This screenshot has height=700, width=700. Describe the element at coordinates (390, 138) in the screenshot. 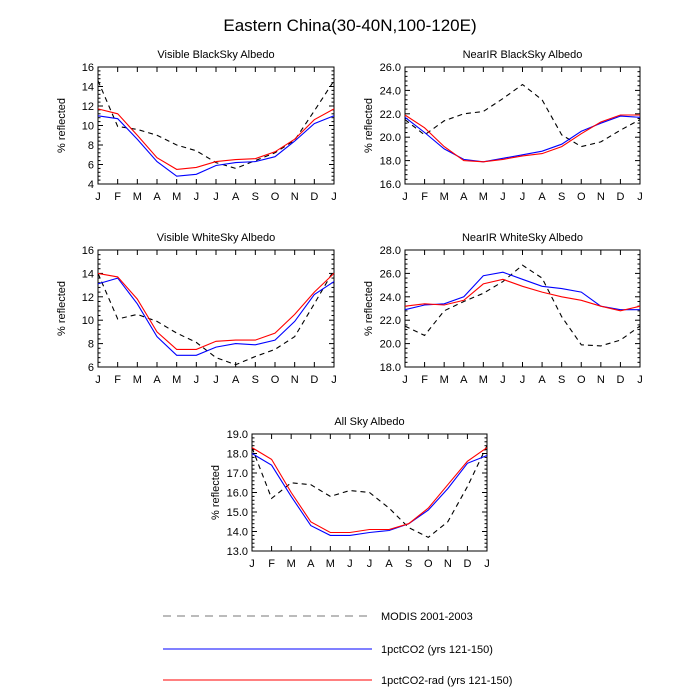

I see `y-tick-label: 20.0` at that location.